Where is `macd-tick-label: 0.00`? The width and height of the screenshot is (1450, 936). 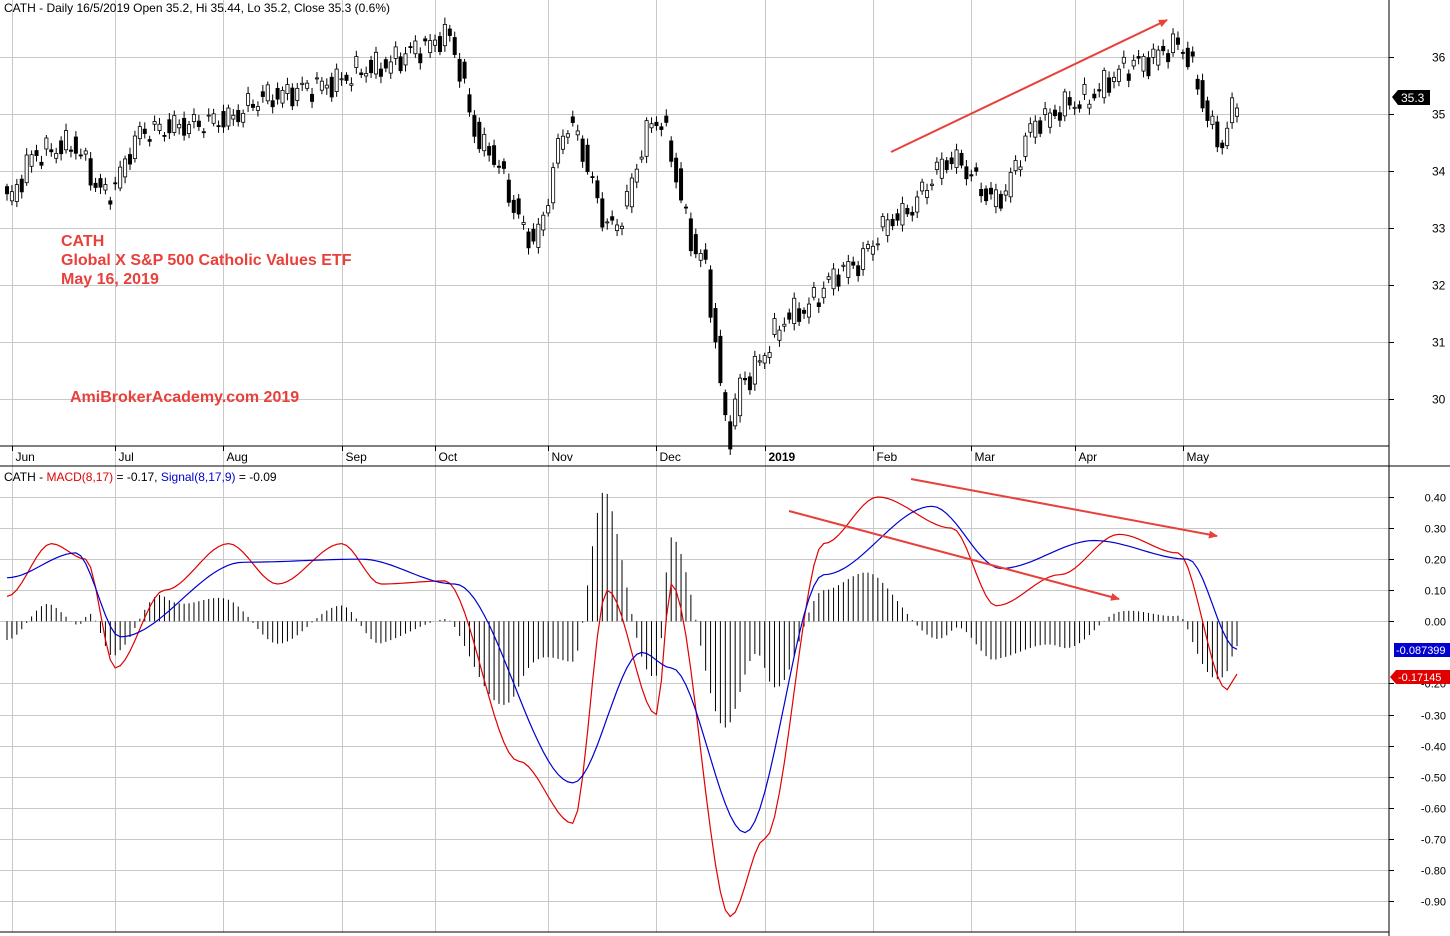 macd-tick-label: 0.00 is located at coordinates (1435, 623).